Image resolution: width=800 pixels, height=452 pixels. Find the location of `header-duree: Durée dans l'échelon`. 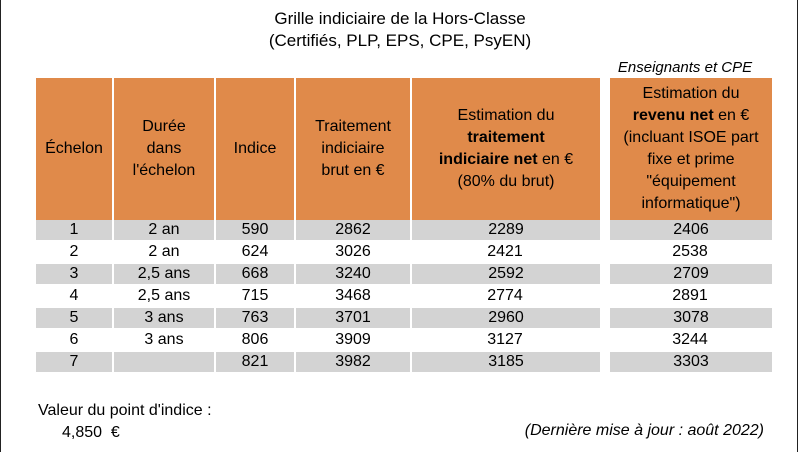

header-duree: Durée dans l'échelon is located at coordinates (165, 149).